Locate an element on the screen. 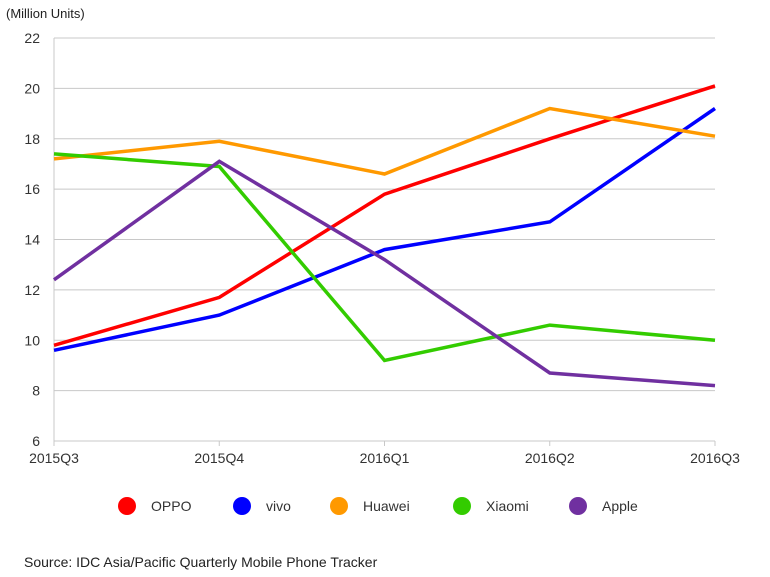 This screenshot has width=770, height=577. x-tick-label: 2016Q2 is located at coordinates (550, 458).